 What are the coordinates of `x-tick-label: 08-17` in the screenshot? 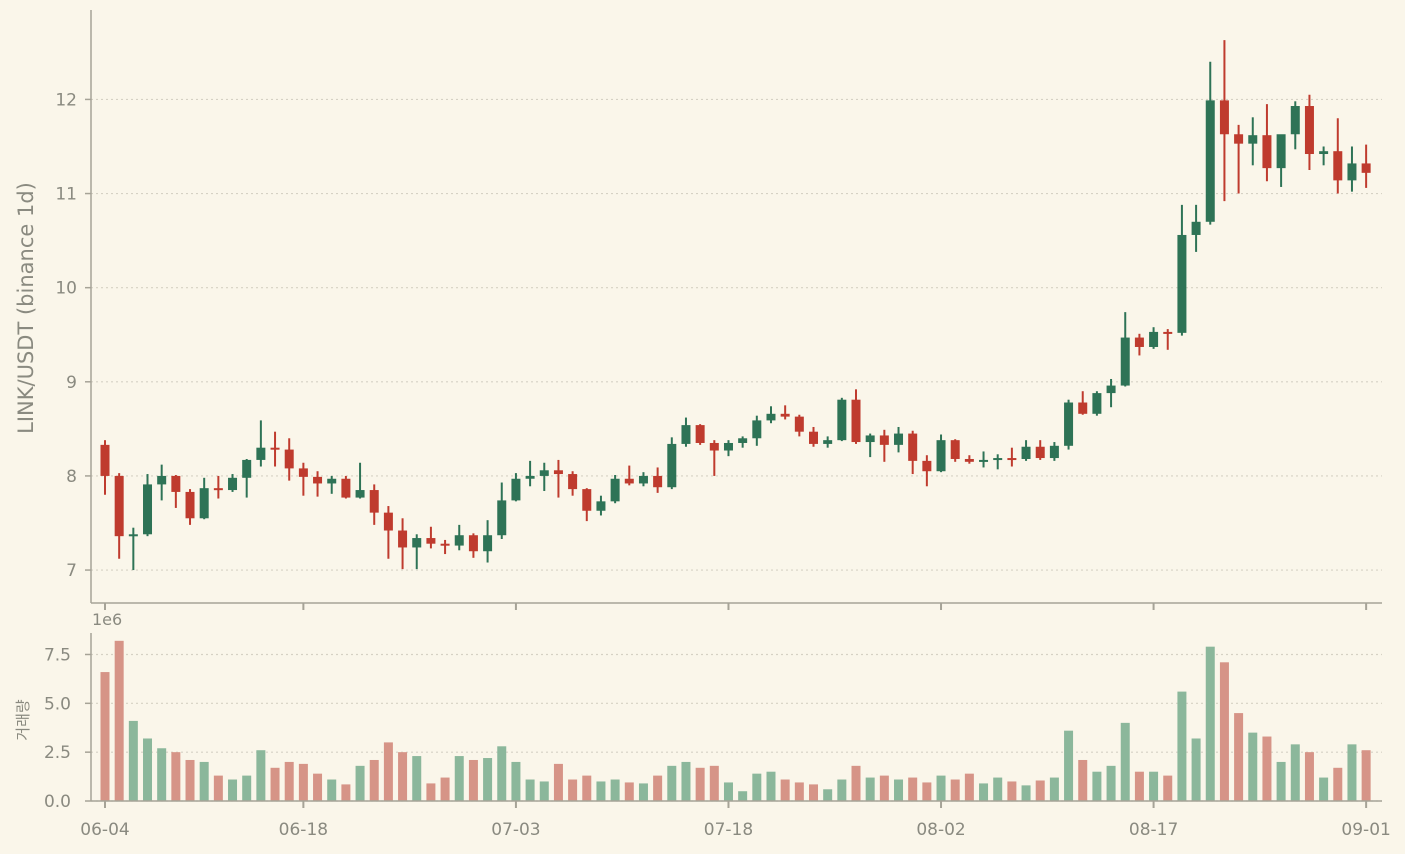 It's located at (1153, 830).